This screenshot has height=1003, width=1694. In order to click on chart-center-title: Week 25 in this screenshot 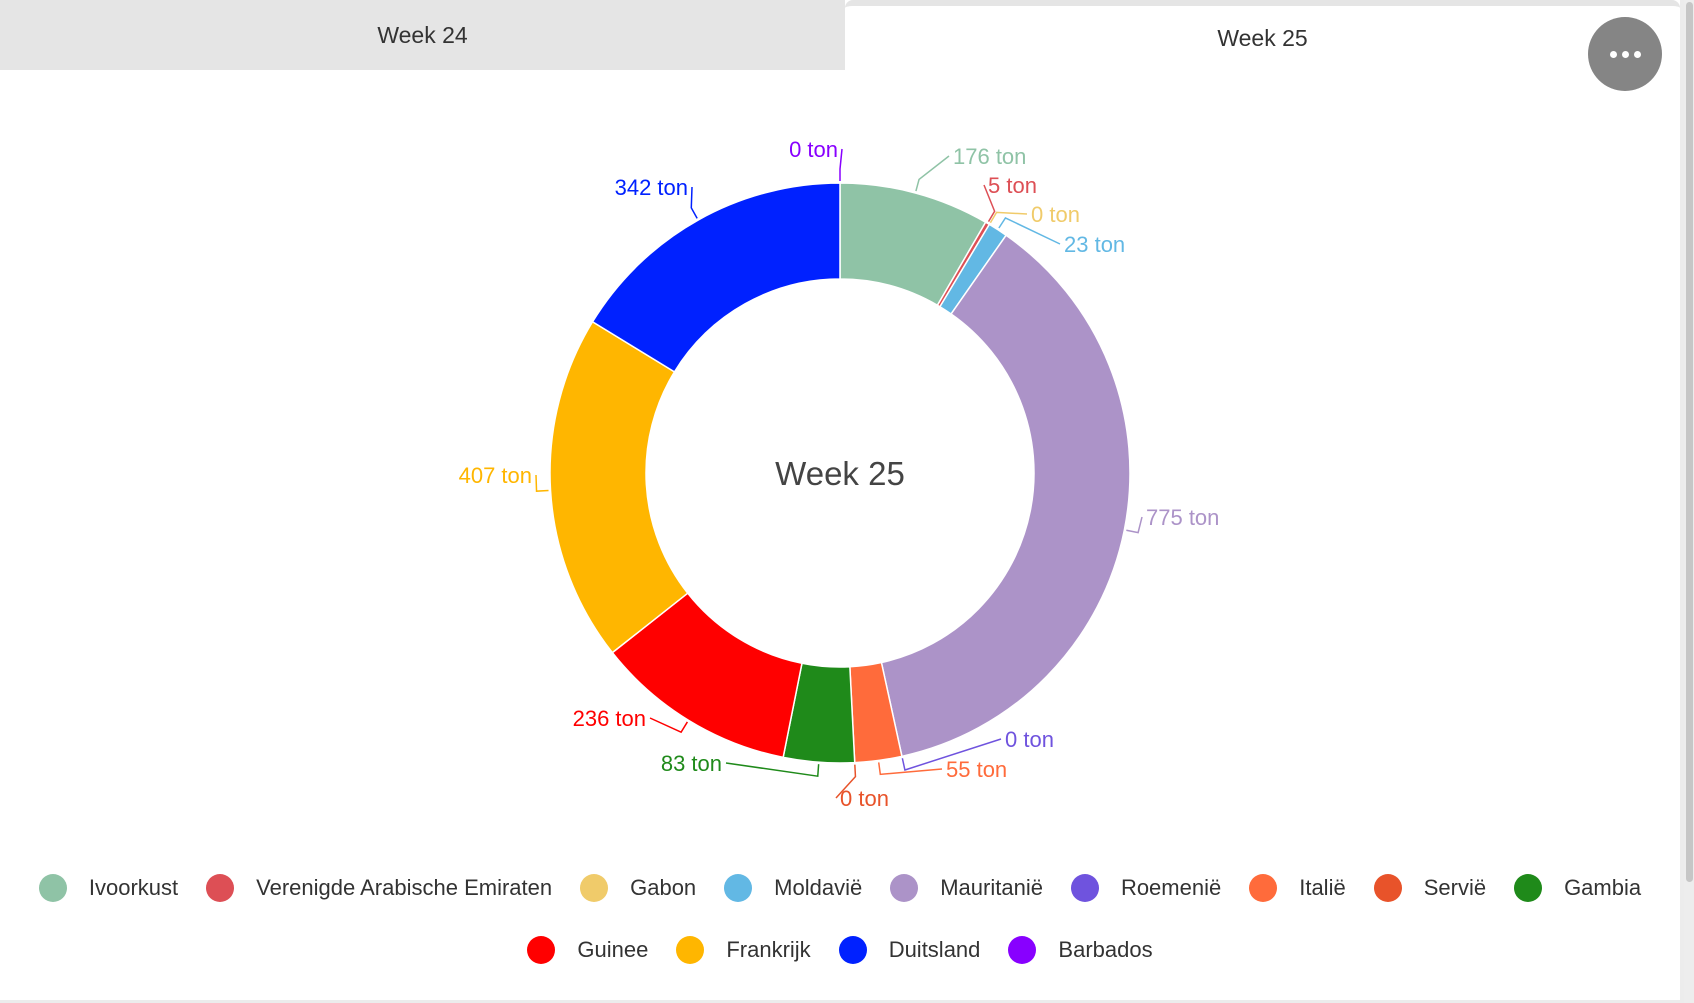, I will do `click(840, 473)`.